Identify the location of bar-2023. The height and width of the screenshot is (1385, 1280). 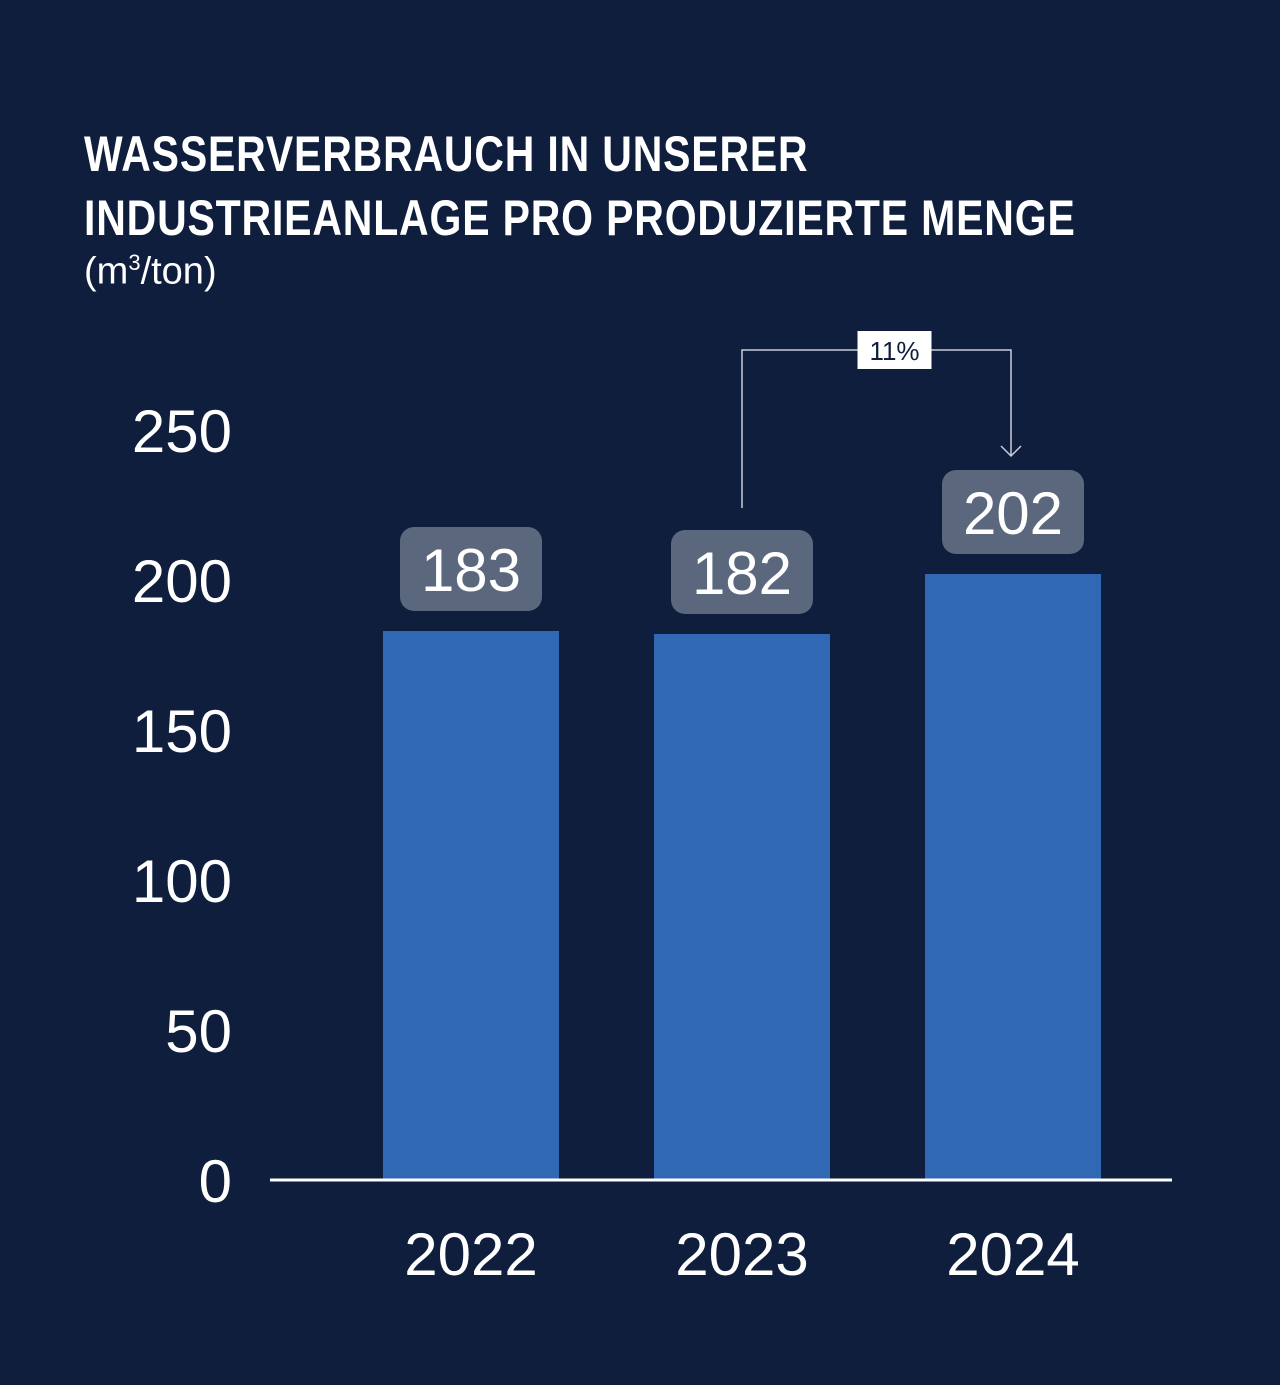
(742, 907).